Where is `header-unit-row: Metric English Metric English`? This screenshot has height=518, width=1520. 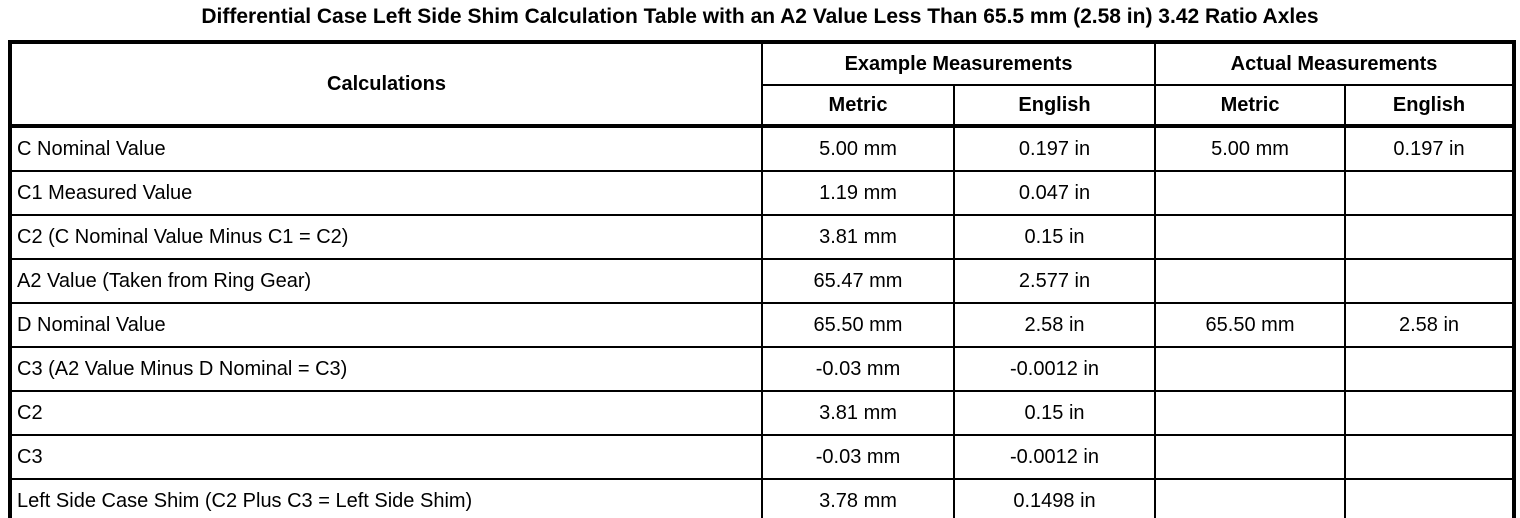 header-unit-row: Metric English Metric English is located at coordinates (763, 106).